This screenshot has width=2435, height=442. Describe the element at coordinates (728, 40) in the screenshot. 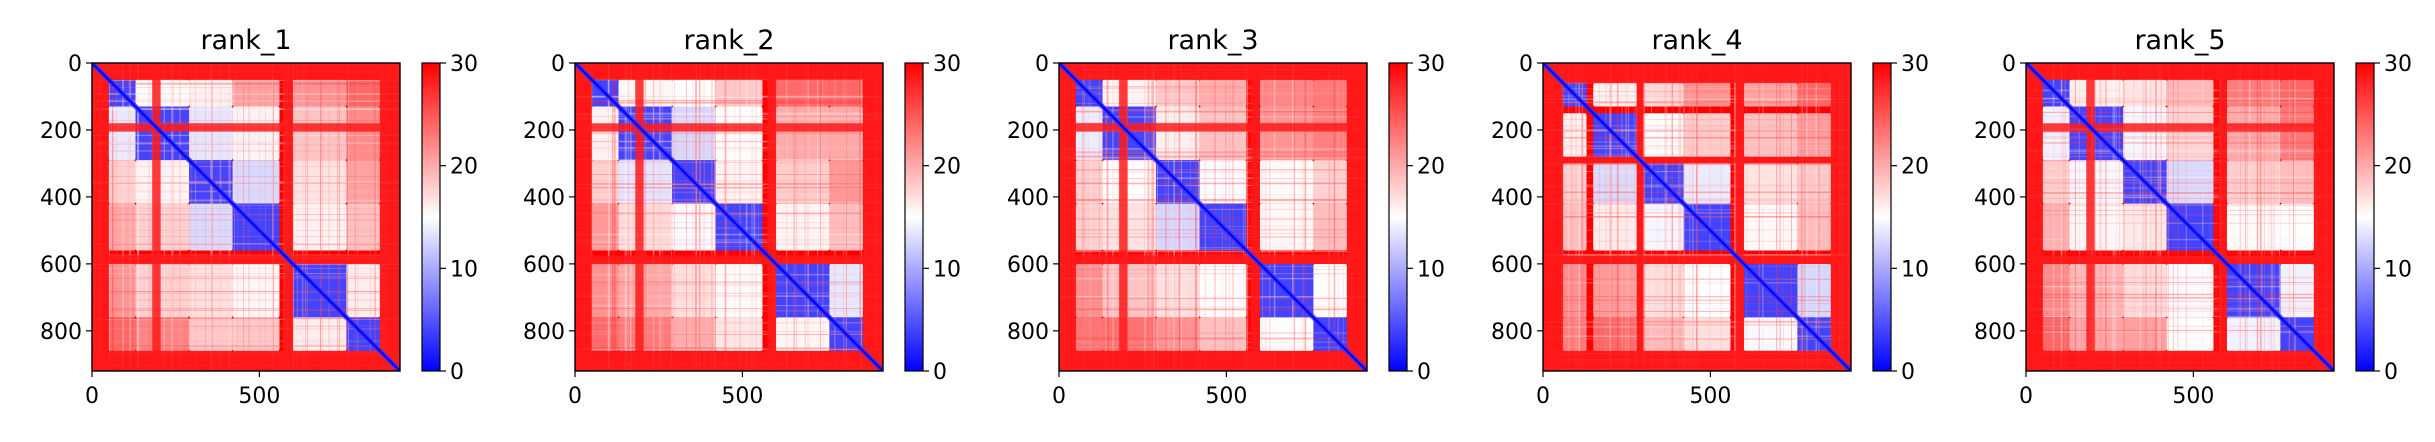

I see `panel-title: rank_2` at that location.